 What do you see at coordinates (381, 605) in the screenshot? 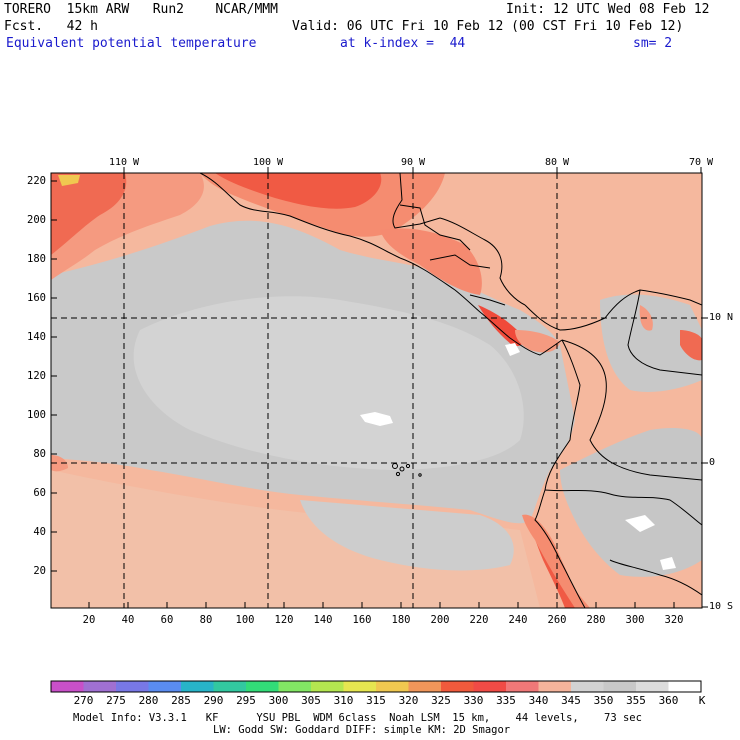
I see `bottom-tick-marks` at bounding box center [381, 605].